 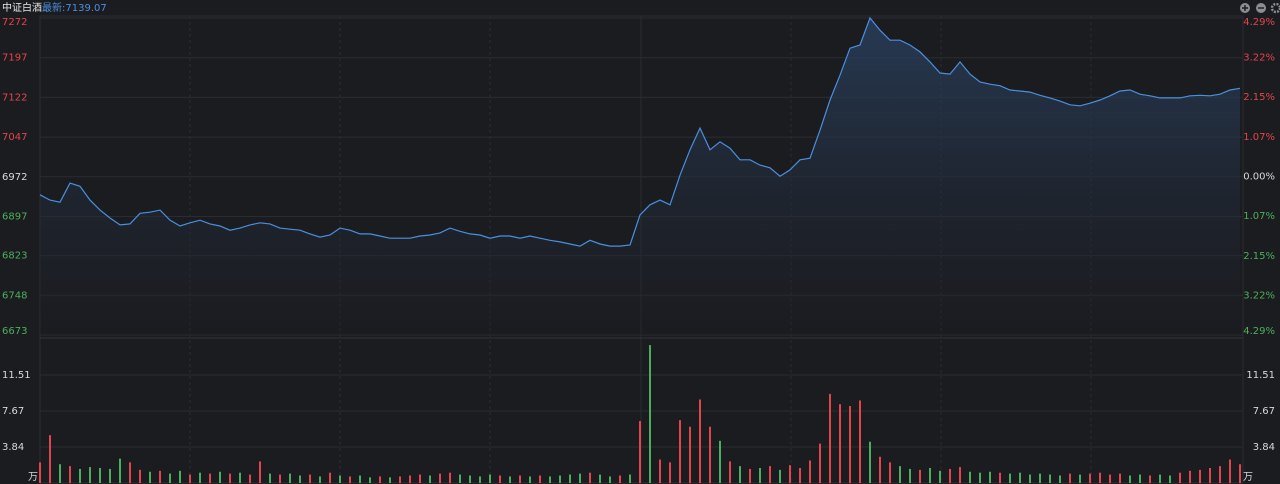 I want to click on volume-tick-label: 11.51, so click(x=1260, y=375).